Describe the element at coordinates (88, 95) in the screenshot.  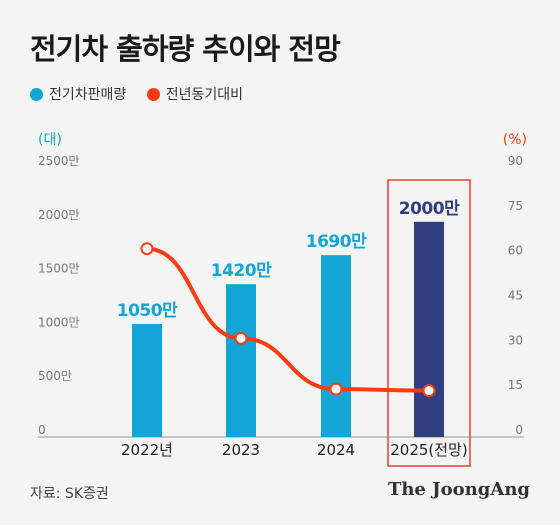
I see `legend-bar-label: 전기차판매량` at that location.